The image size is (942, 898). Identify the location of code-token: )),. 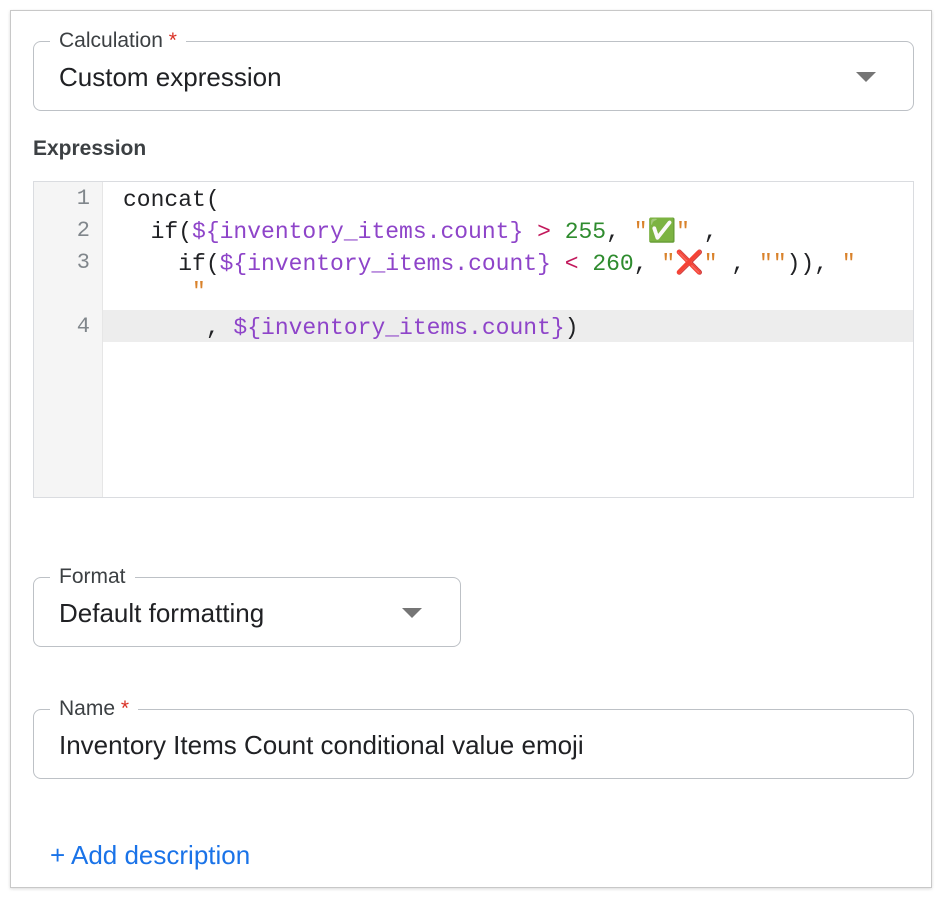
(814, 264).